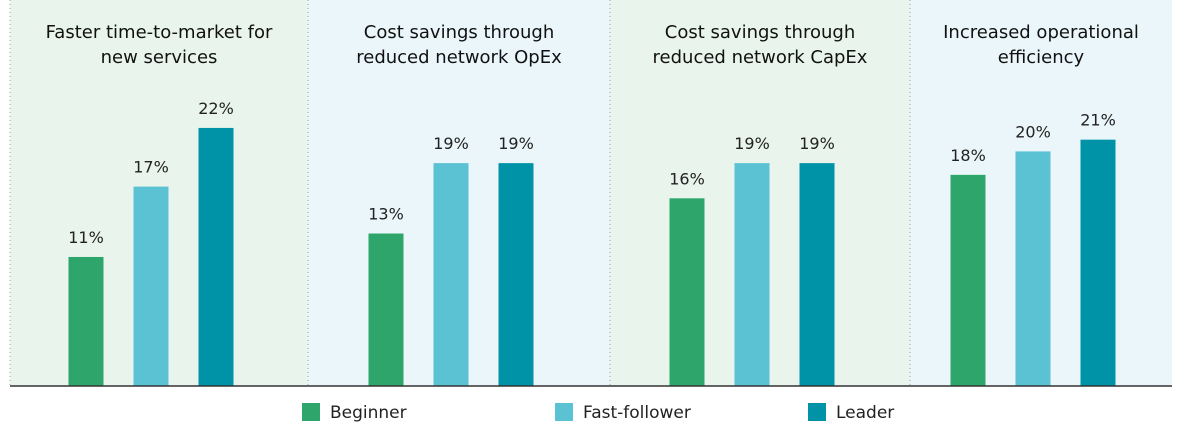  What do you see at coordinates (637, 413) in the screenshot?
I see `legend-label: Fast-follower` at bounding box center [637, 413].